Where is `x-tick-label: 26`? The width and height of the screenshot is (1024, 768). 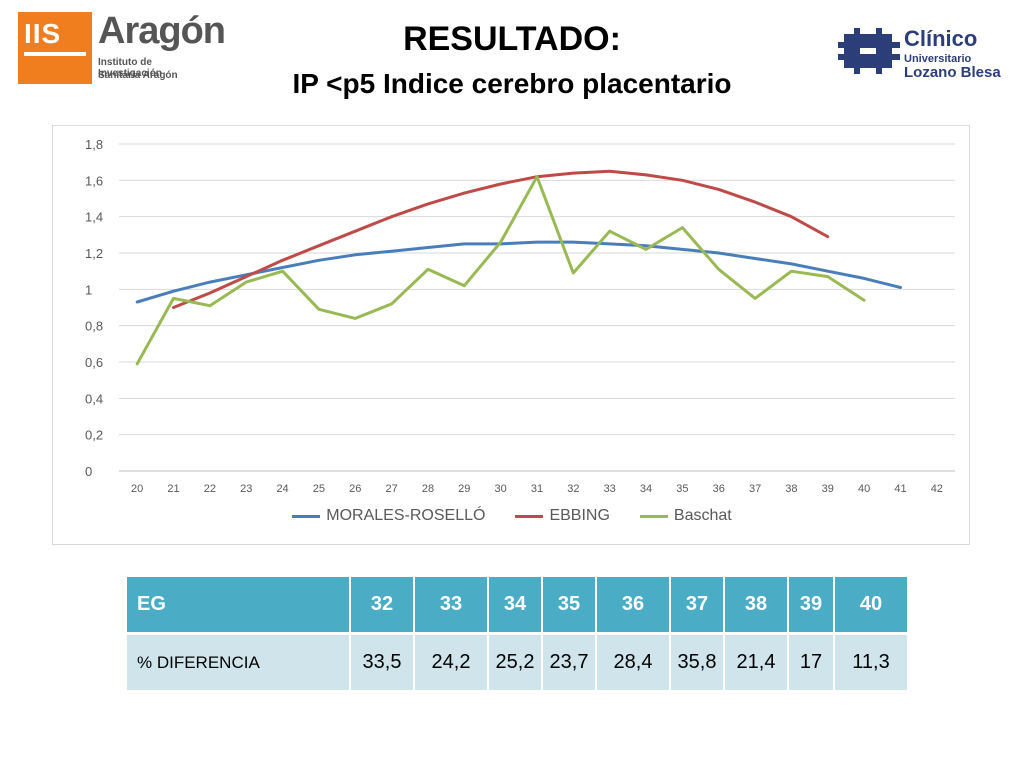
x-tick-label: 26 is located at coordinates (355, 489).